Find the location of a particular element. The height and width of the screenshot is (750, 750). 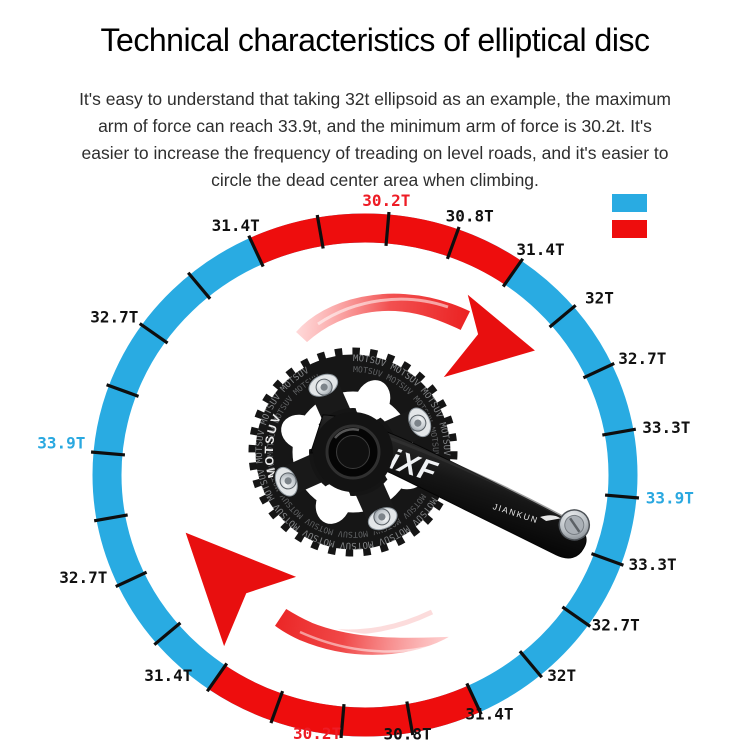

legend is located at coordinates (629, 216).